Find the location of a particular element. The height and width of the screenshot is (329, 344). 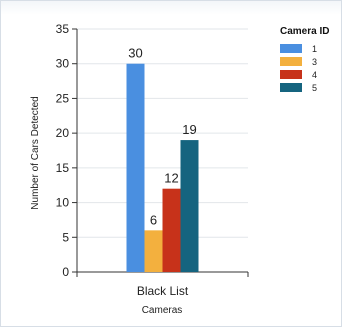

y-tick-label: 15 is located at coordinates (63, 168).